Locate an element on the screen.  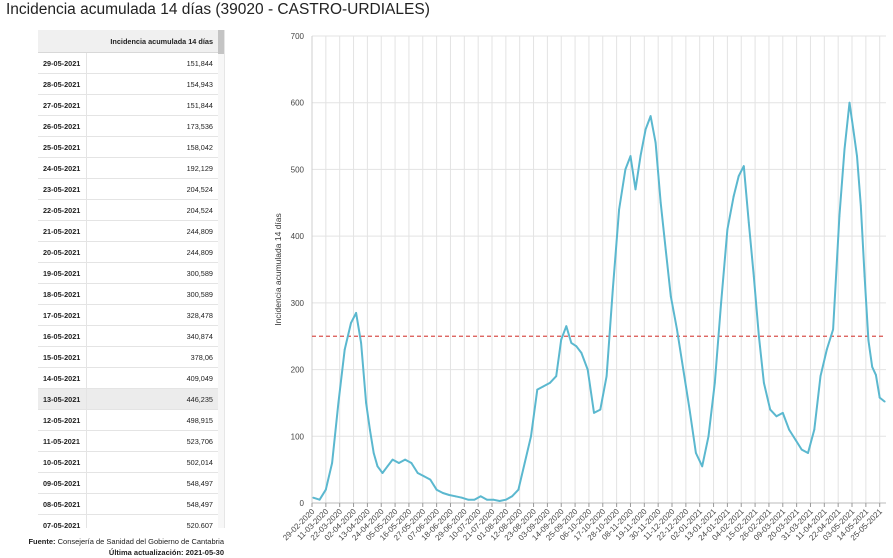
row-value: 548,497 is located at coordinates (152, 483).